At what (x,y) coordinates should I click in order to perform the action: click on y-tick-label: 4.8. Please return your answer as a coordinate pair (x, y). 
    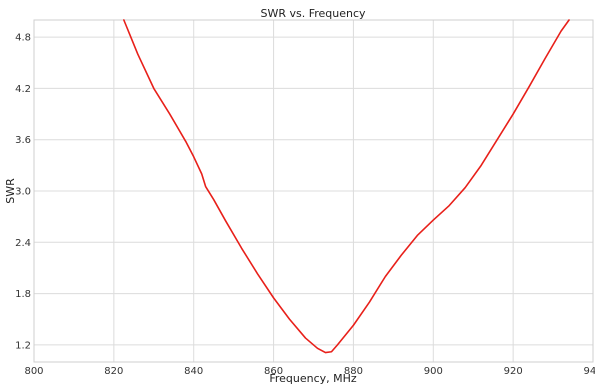
    Looking at the image, I should click on (23, 38).